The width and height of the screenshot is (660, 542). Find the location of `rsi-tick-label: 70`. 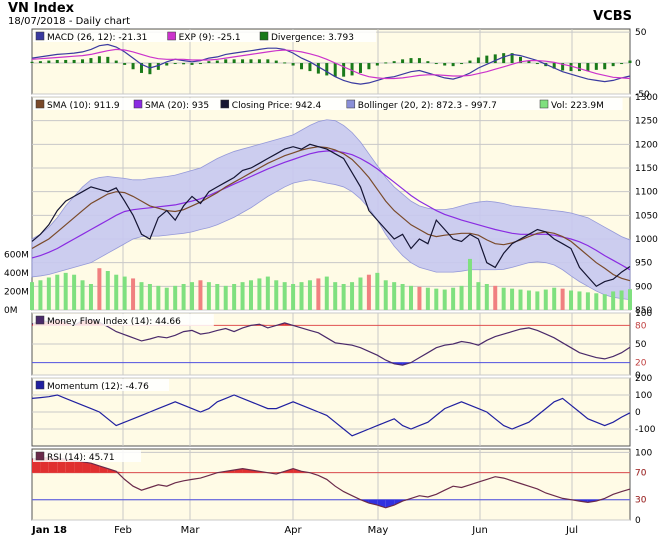

rsi-tick-label: 70 is located at coordinates (641, 474).